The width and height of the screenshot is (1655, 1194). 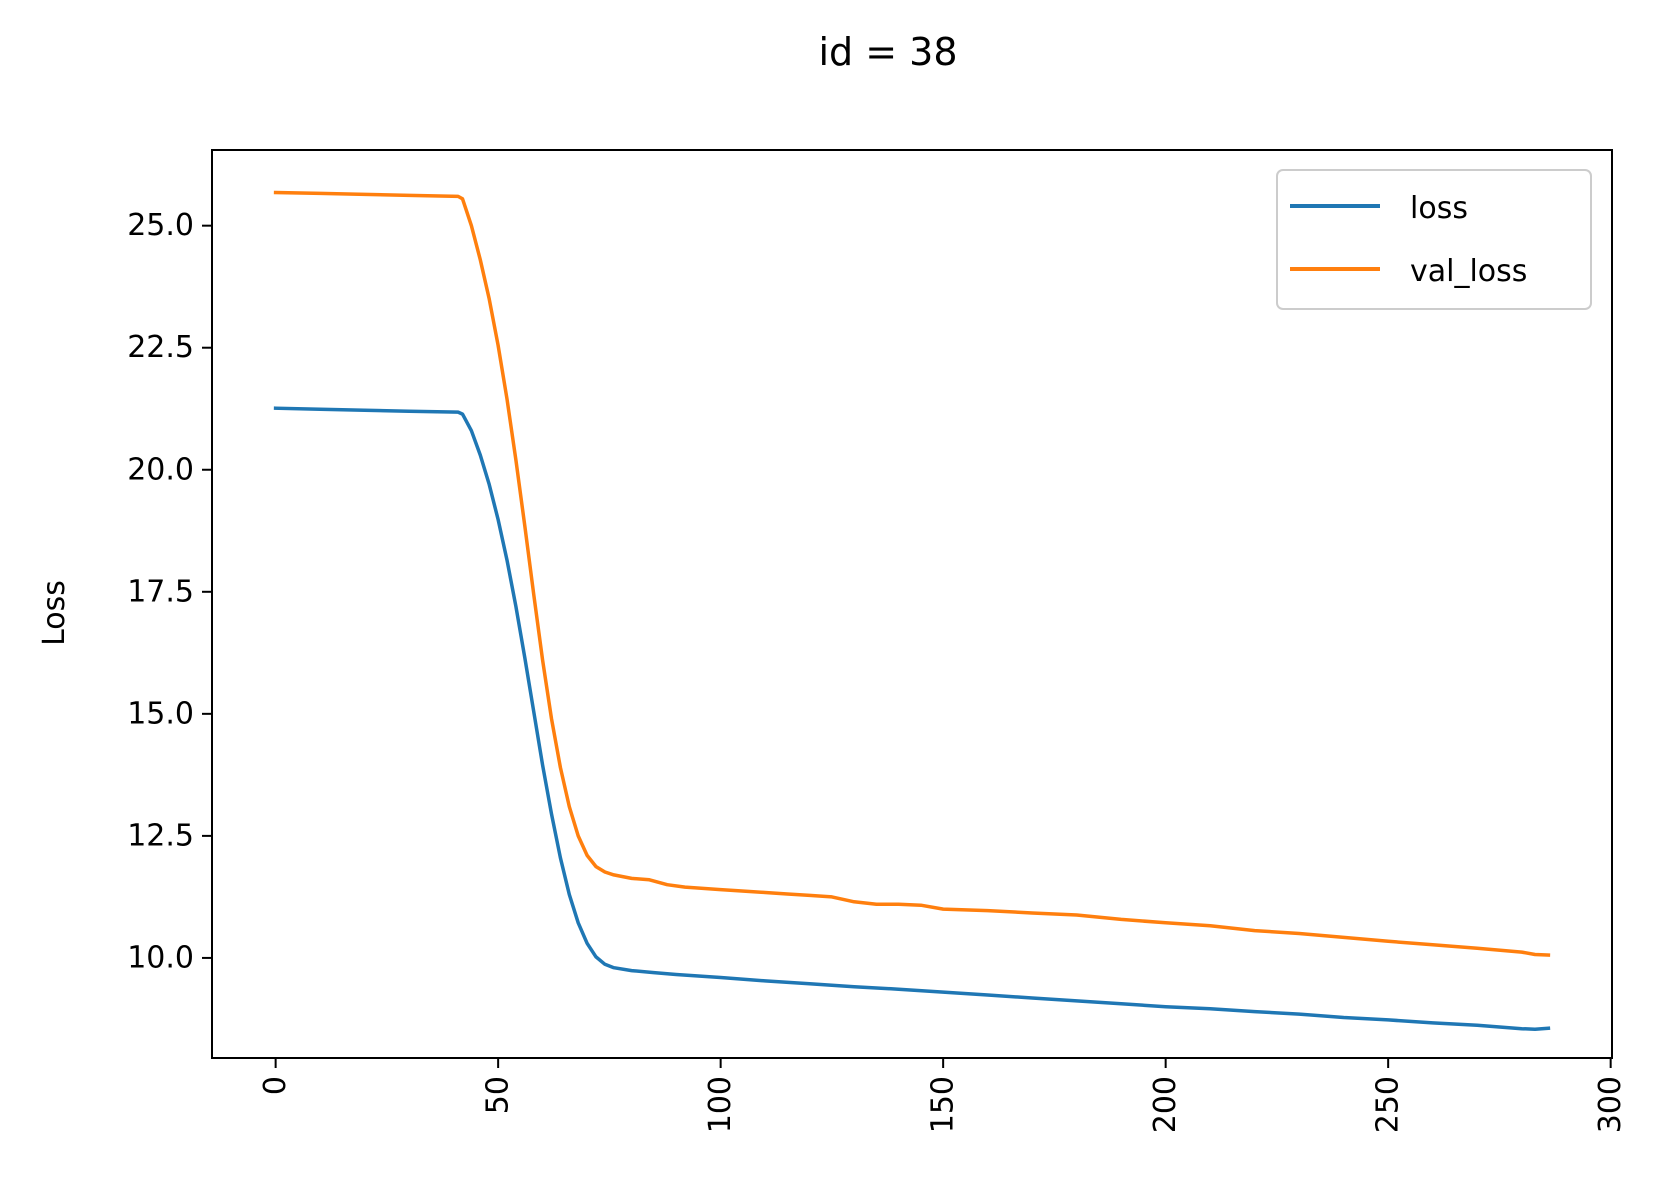 What do you see at coordinates (1434, 239) in the screenshot?
I see `legend: loss val_loss` at bounding box center [1434, 239].